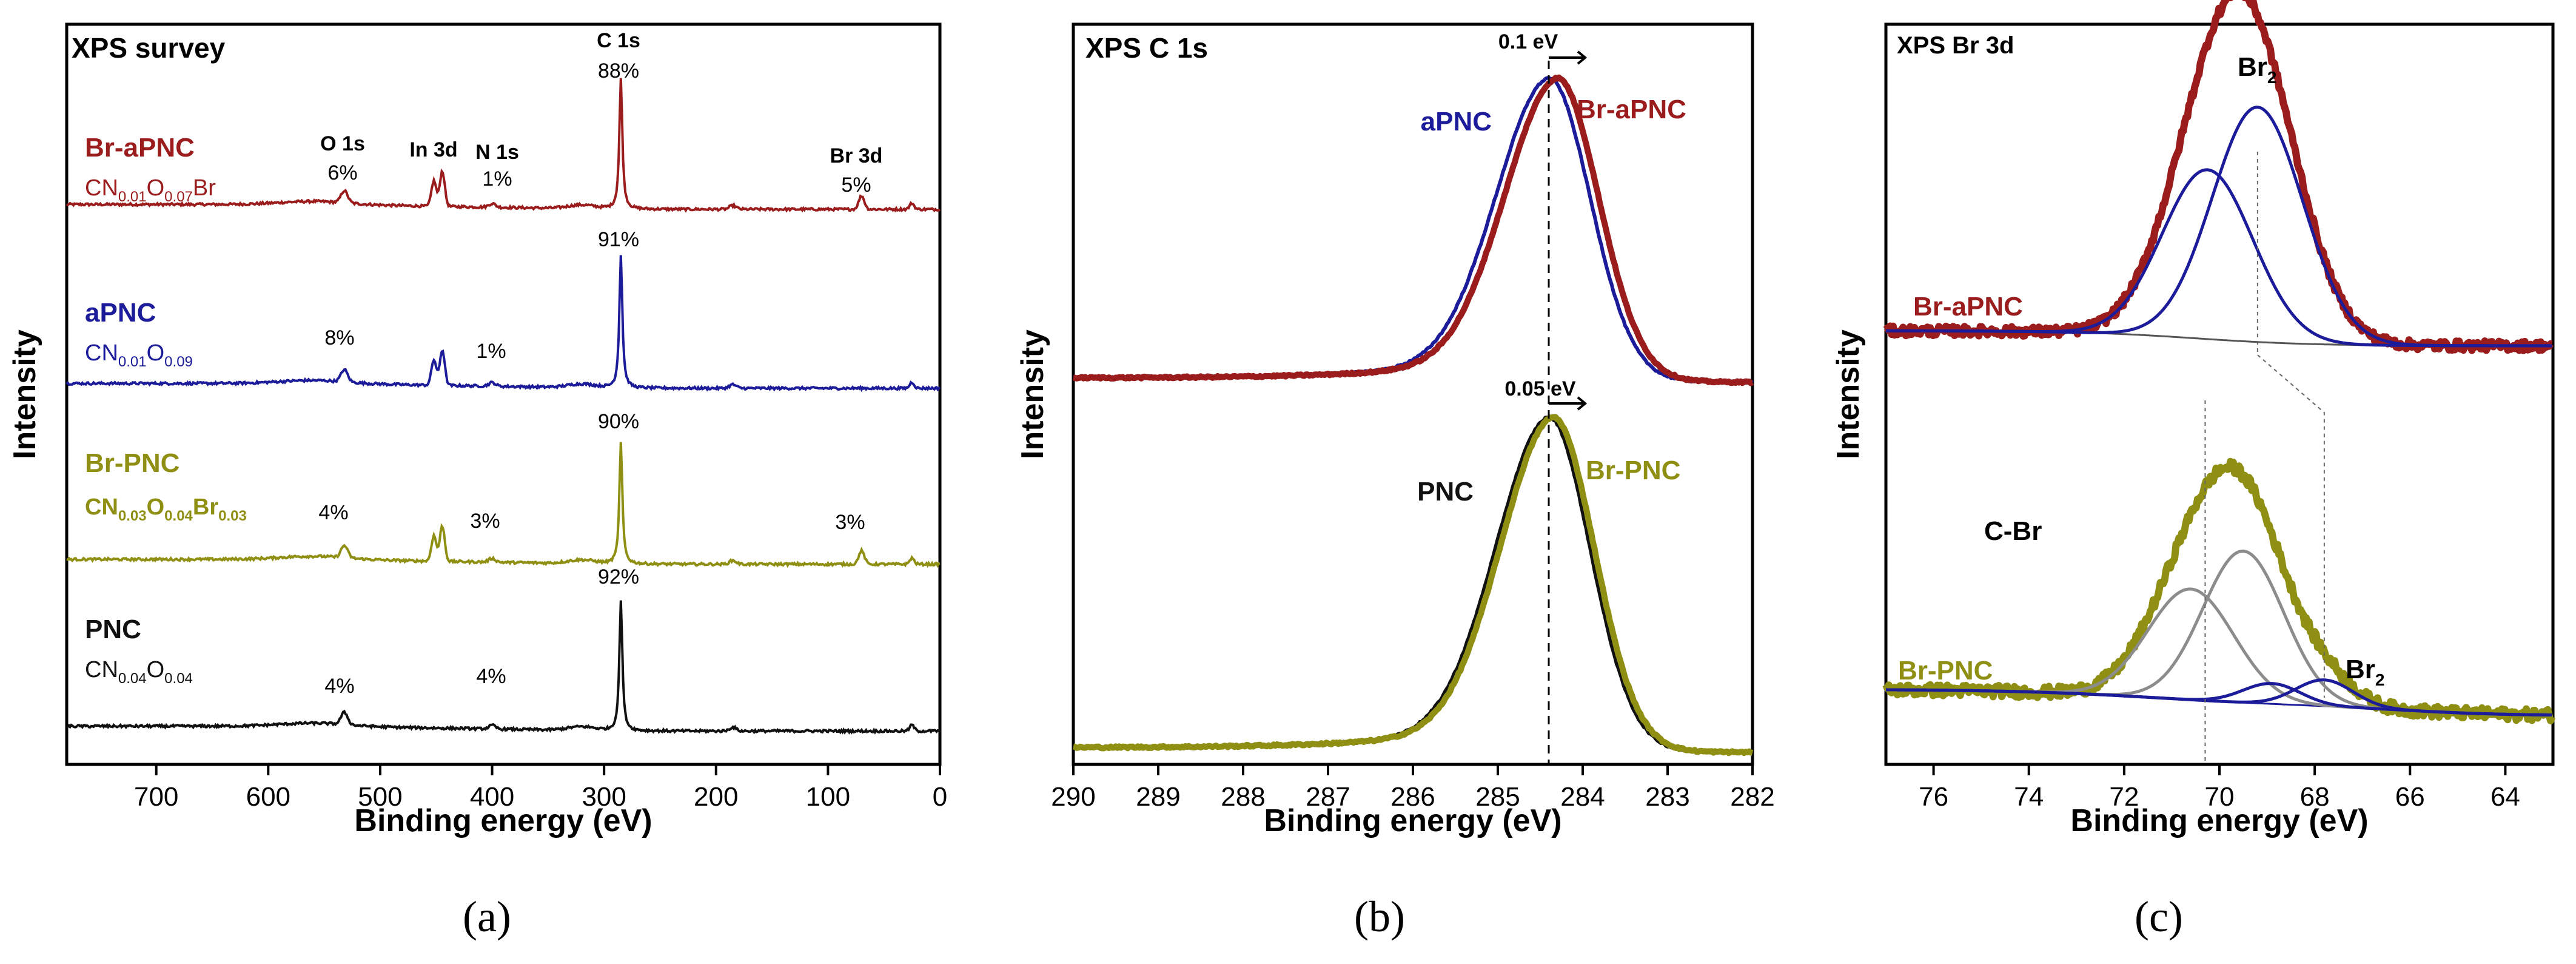  What do you see at coordinates (1412, 797) in the screenshot?
I see `x-tick-label: 286` at bounding box center [1412, 797].